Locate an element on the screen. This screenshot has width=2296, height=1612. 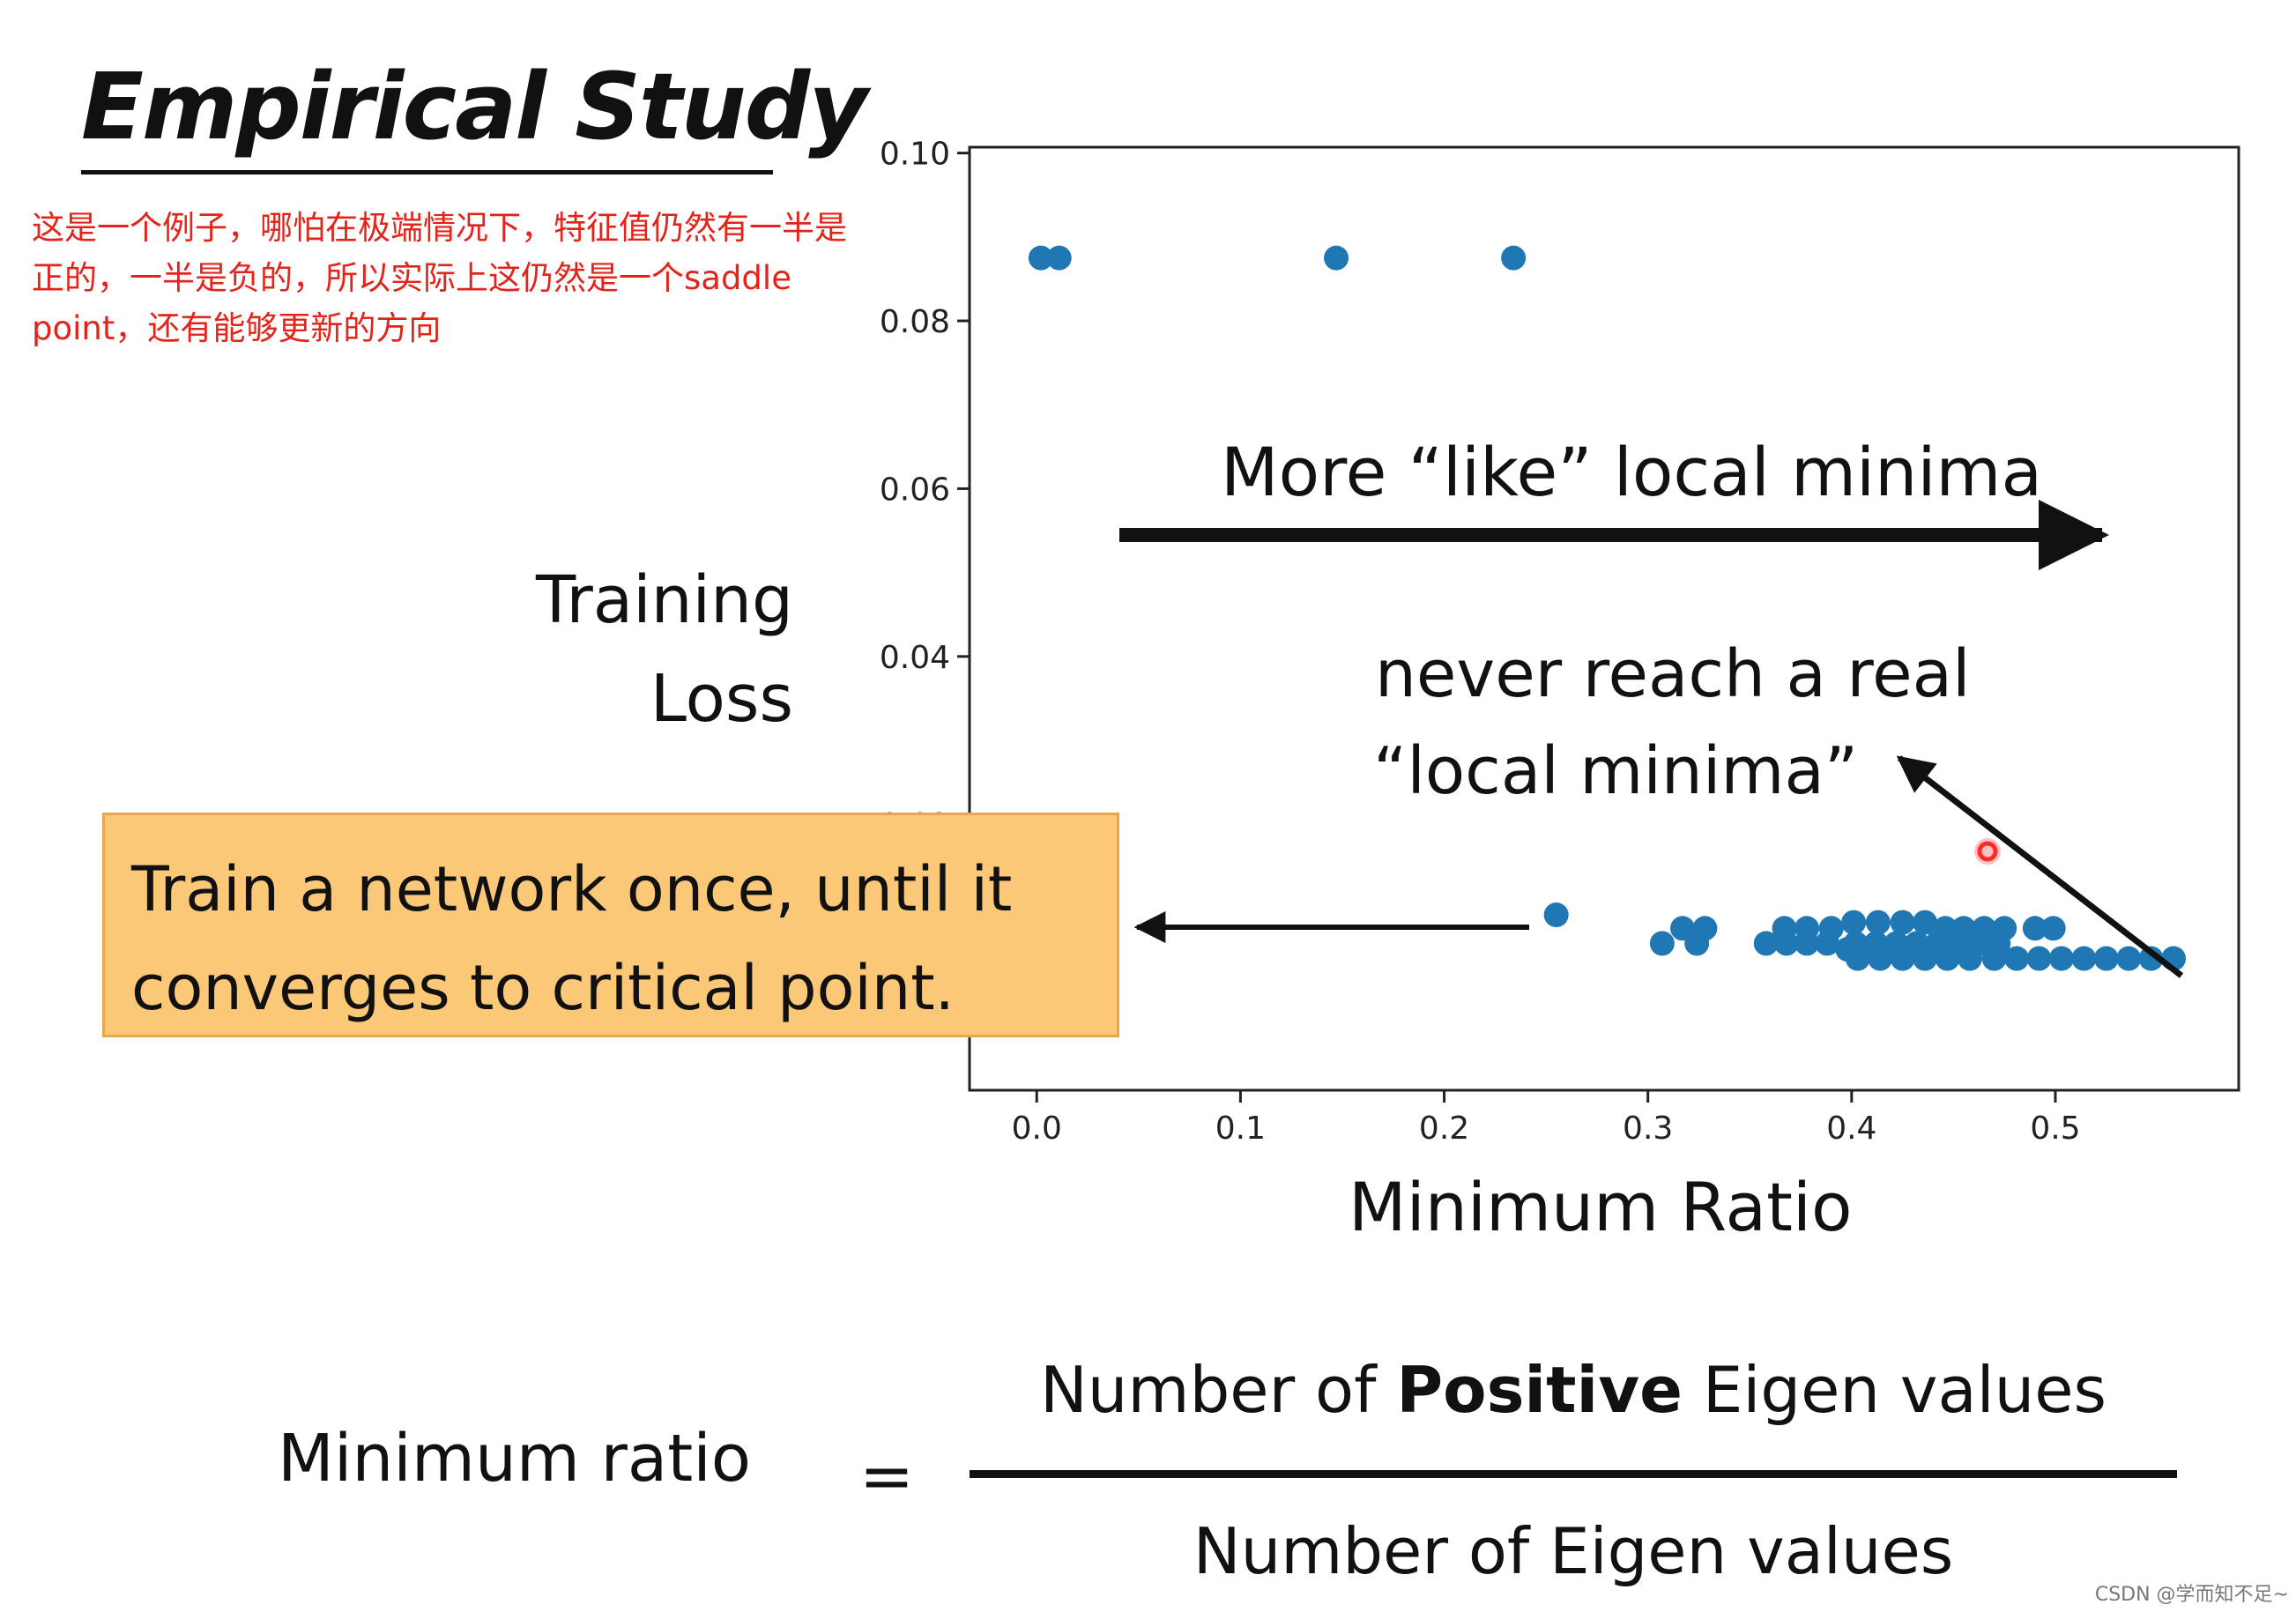
x-tick-label: 0.5 is located at coordinates (2055, 1129).